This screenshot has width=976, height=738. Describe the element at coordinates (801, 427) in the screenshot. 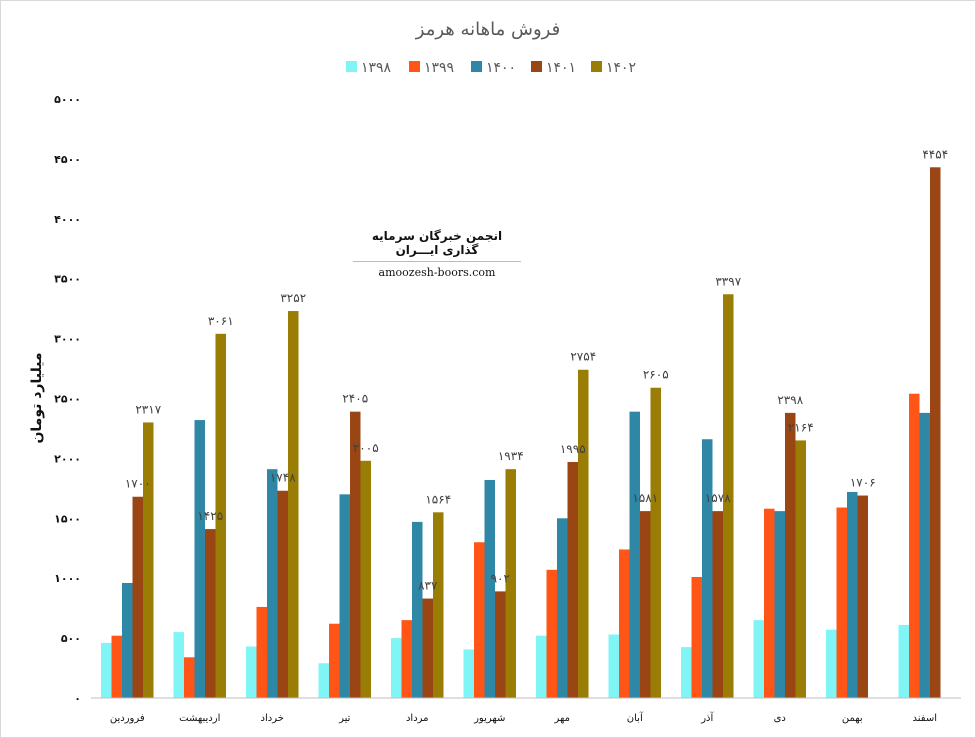

I see `data-label: ۲۱۶۴` at that location.